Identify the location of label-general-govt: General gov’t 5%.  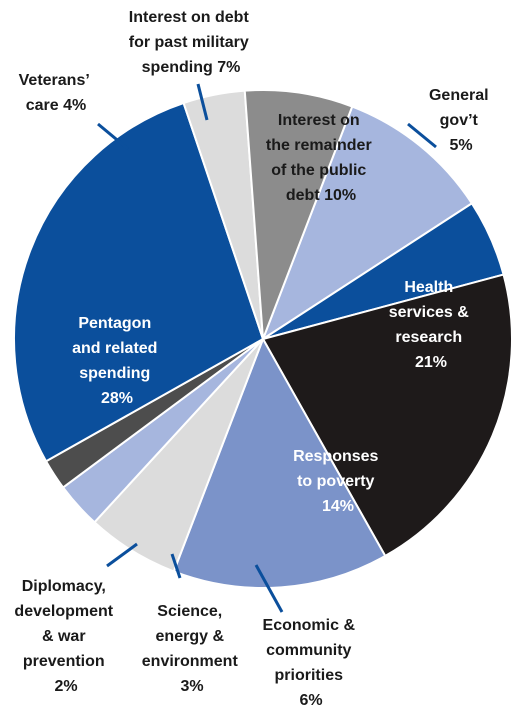
(461, 120).